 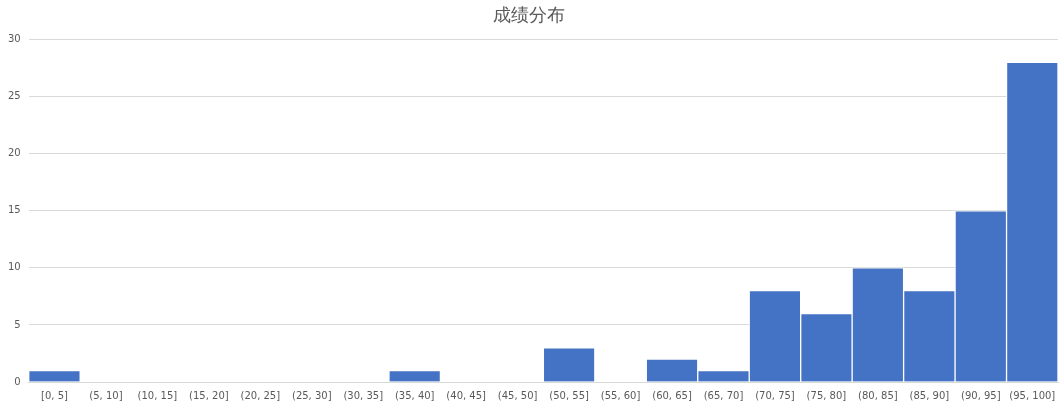 I want to click on y-tick-label: 5, so click(x=17, y=324).